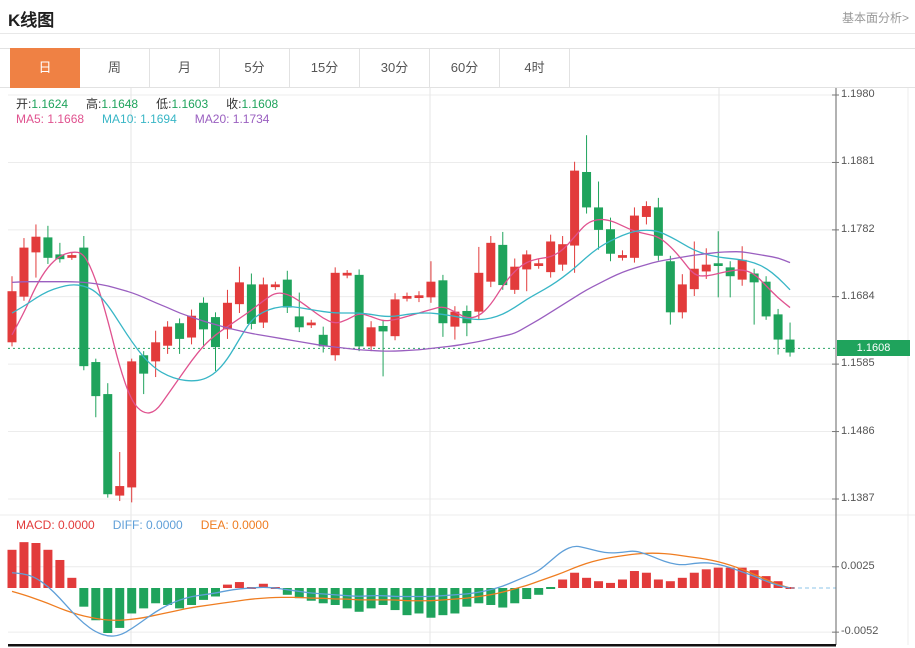 The image size is (915, 648). I want to click on macd-legend-item: DEA: 0.0000, so click(234, 525).